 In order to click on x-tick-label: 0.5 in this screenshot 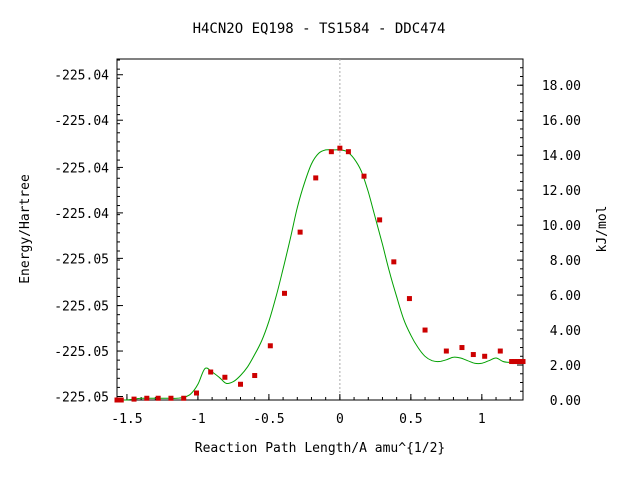, I will do `click(410, 419)`.